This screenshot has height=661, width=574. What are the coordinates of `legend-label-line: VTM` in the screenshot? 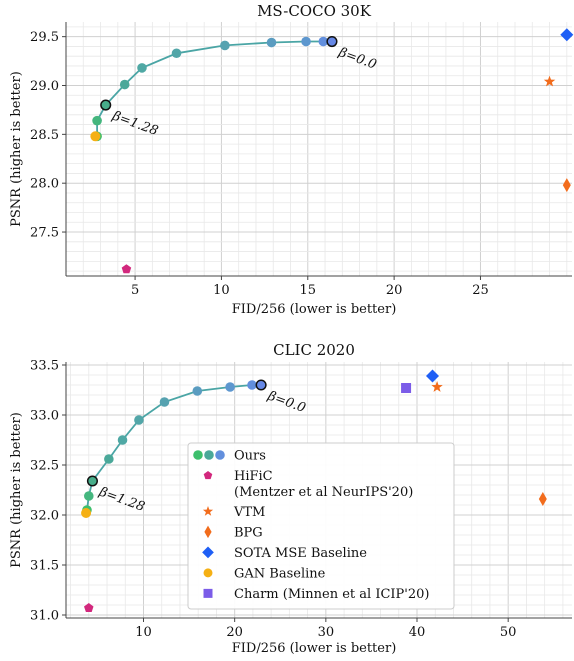 It's located at (249, 512).